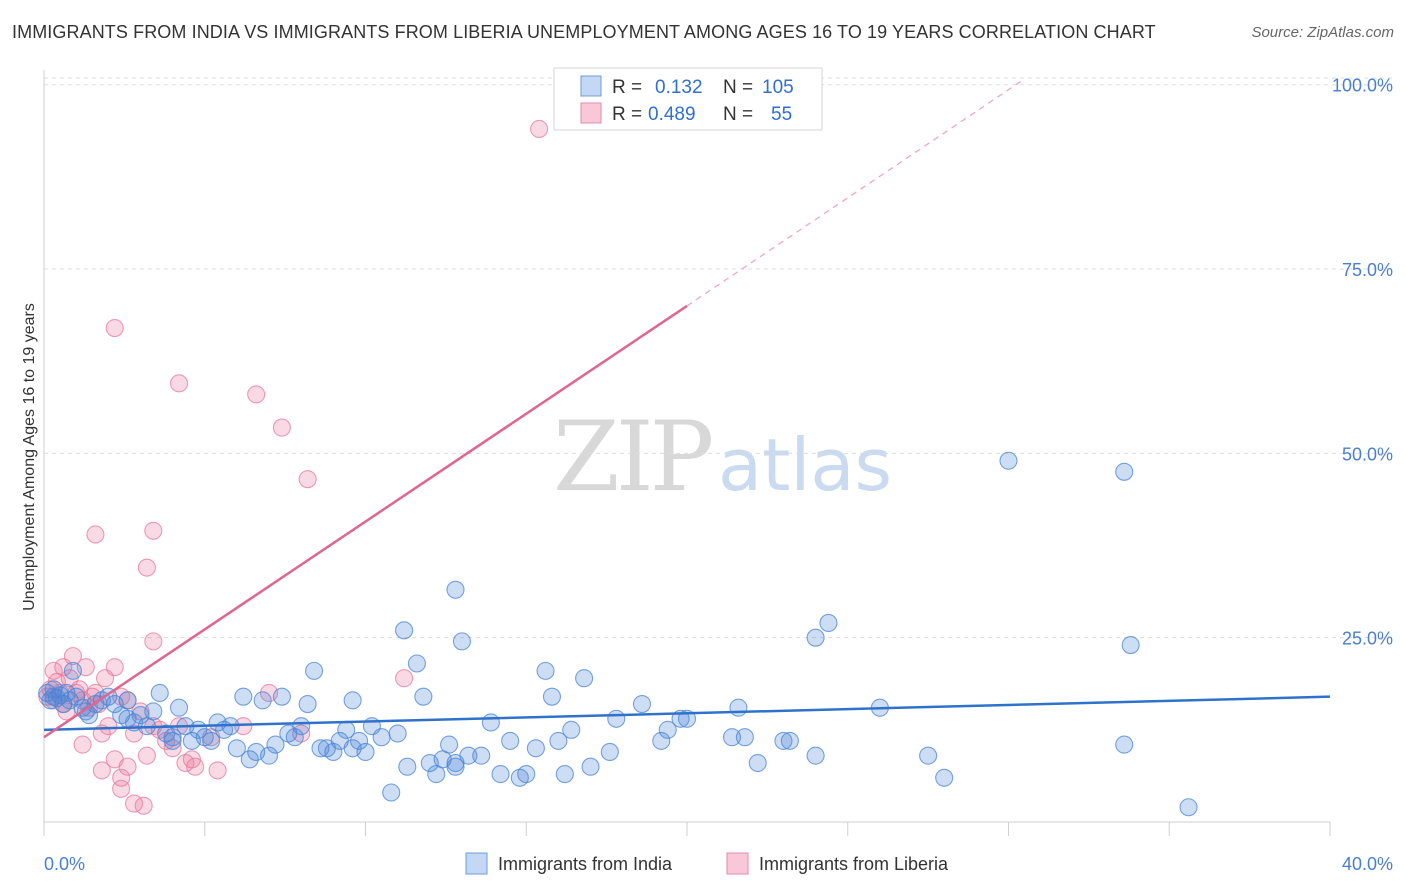 The width and height of the screenshot is (1406, 892). What do you see at coordinates (854, 193) in the screenshot?
I see `liberia-trend-extension` at bounding box center [854, 193].